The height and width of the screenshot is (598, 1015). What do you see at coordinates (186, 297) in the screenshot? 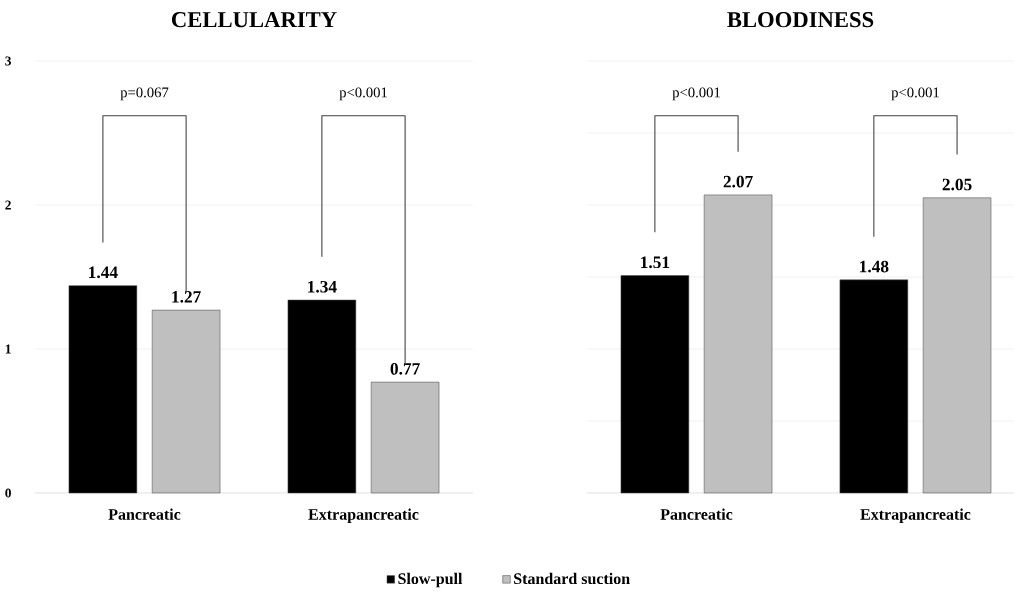
I see `data-label: 1.27` at bounding box center [186, 297].